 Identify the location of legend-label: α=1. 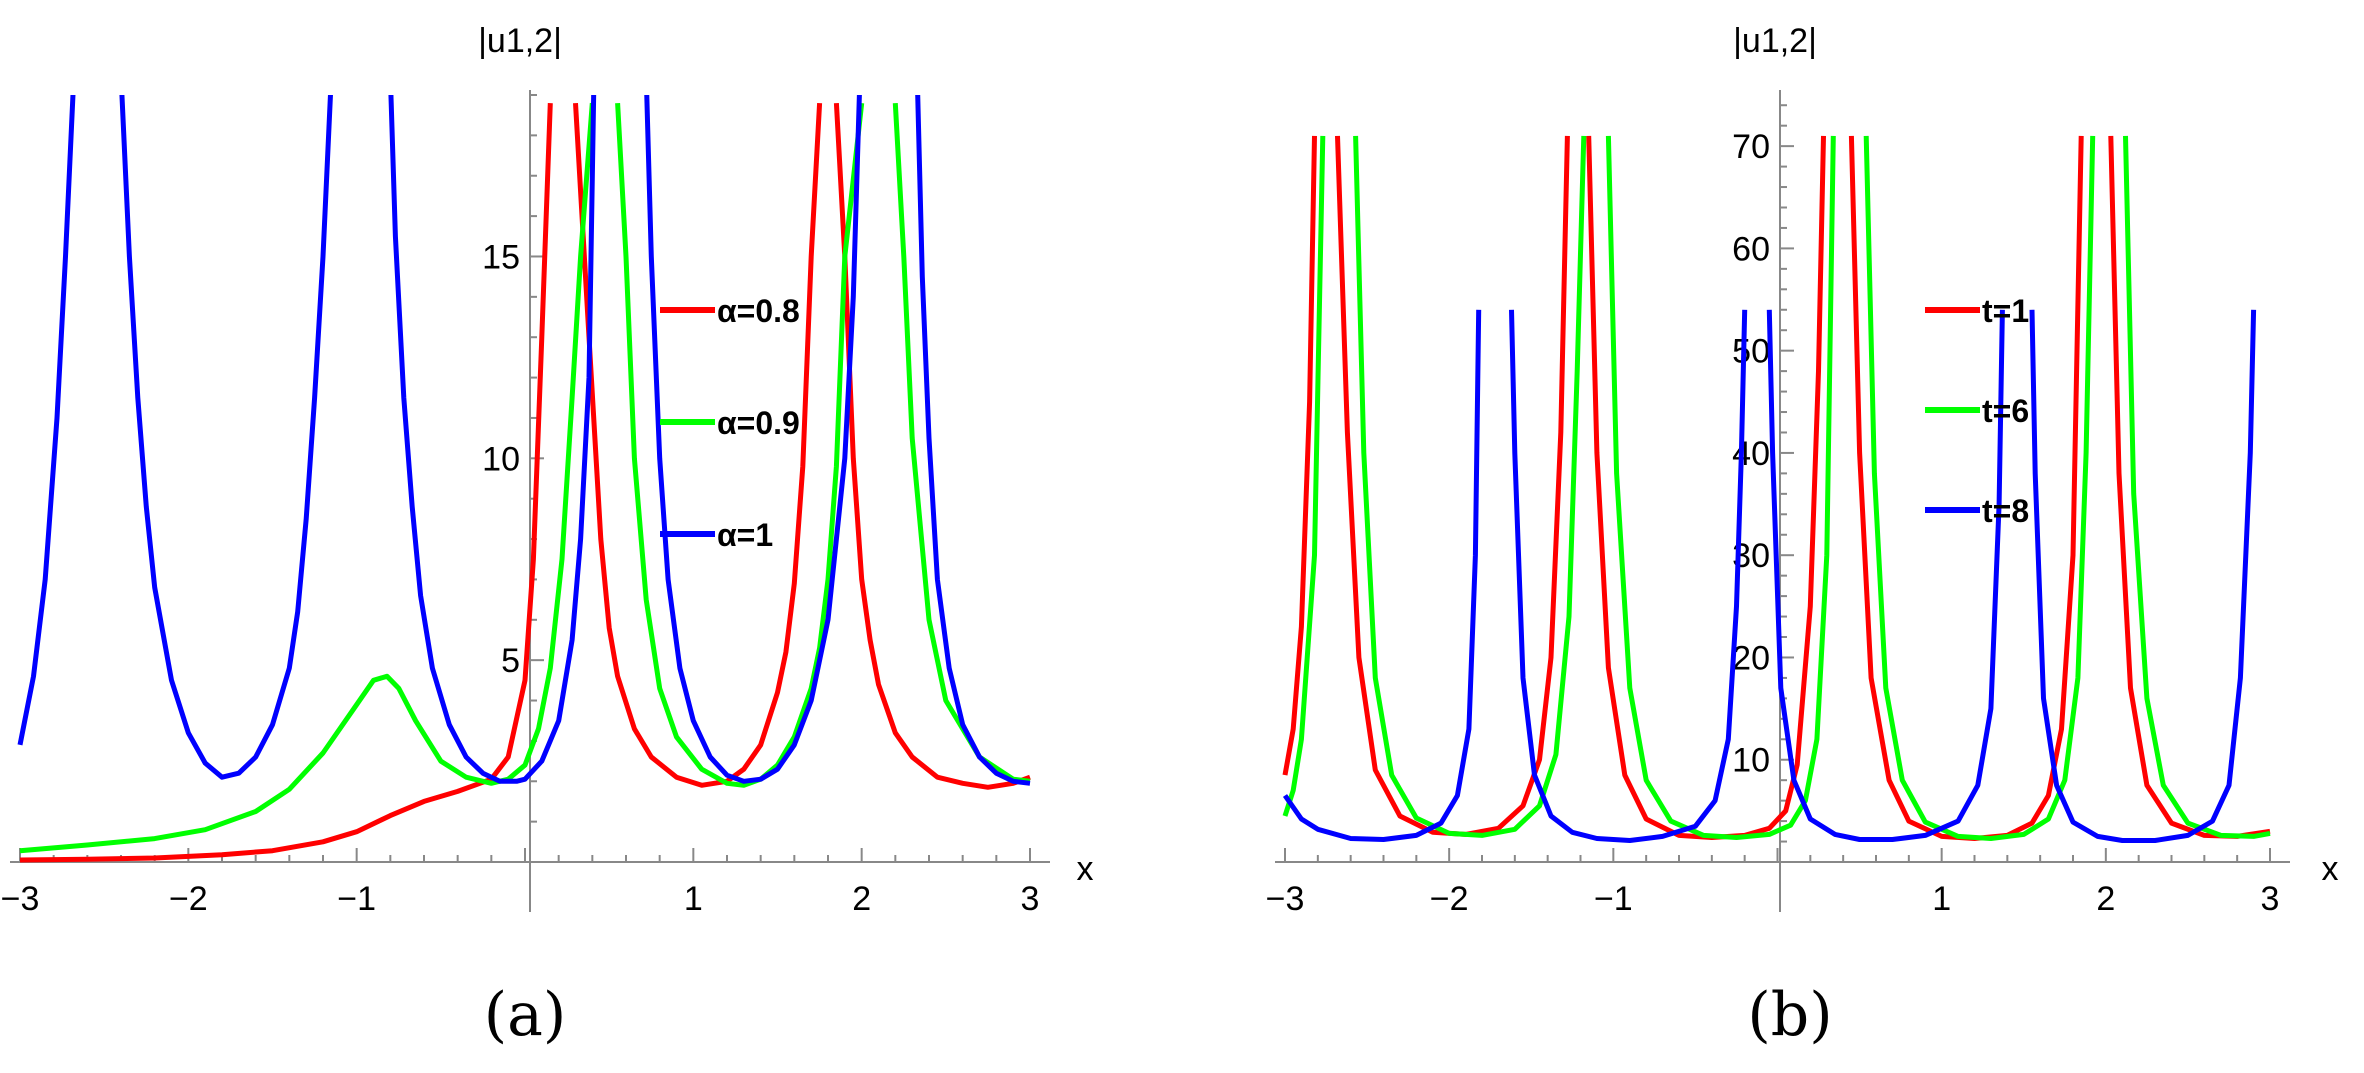
(745, 535).